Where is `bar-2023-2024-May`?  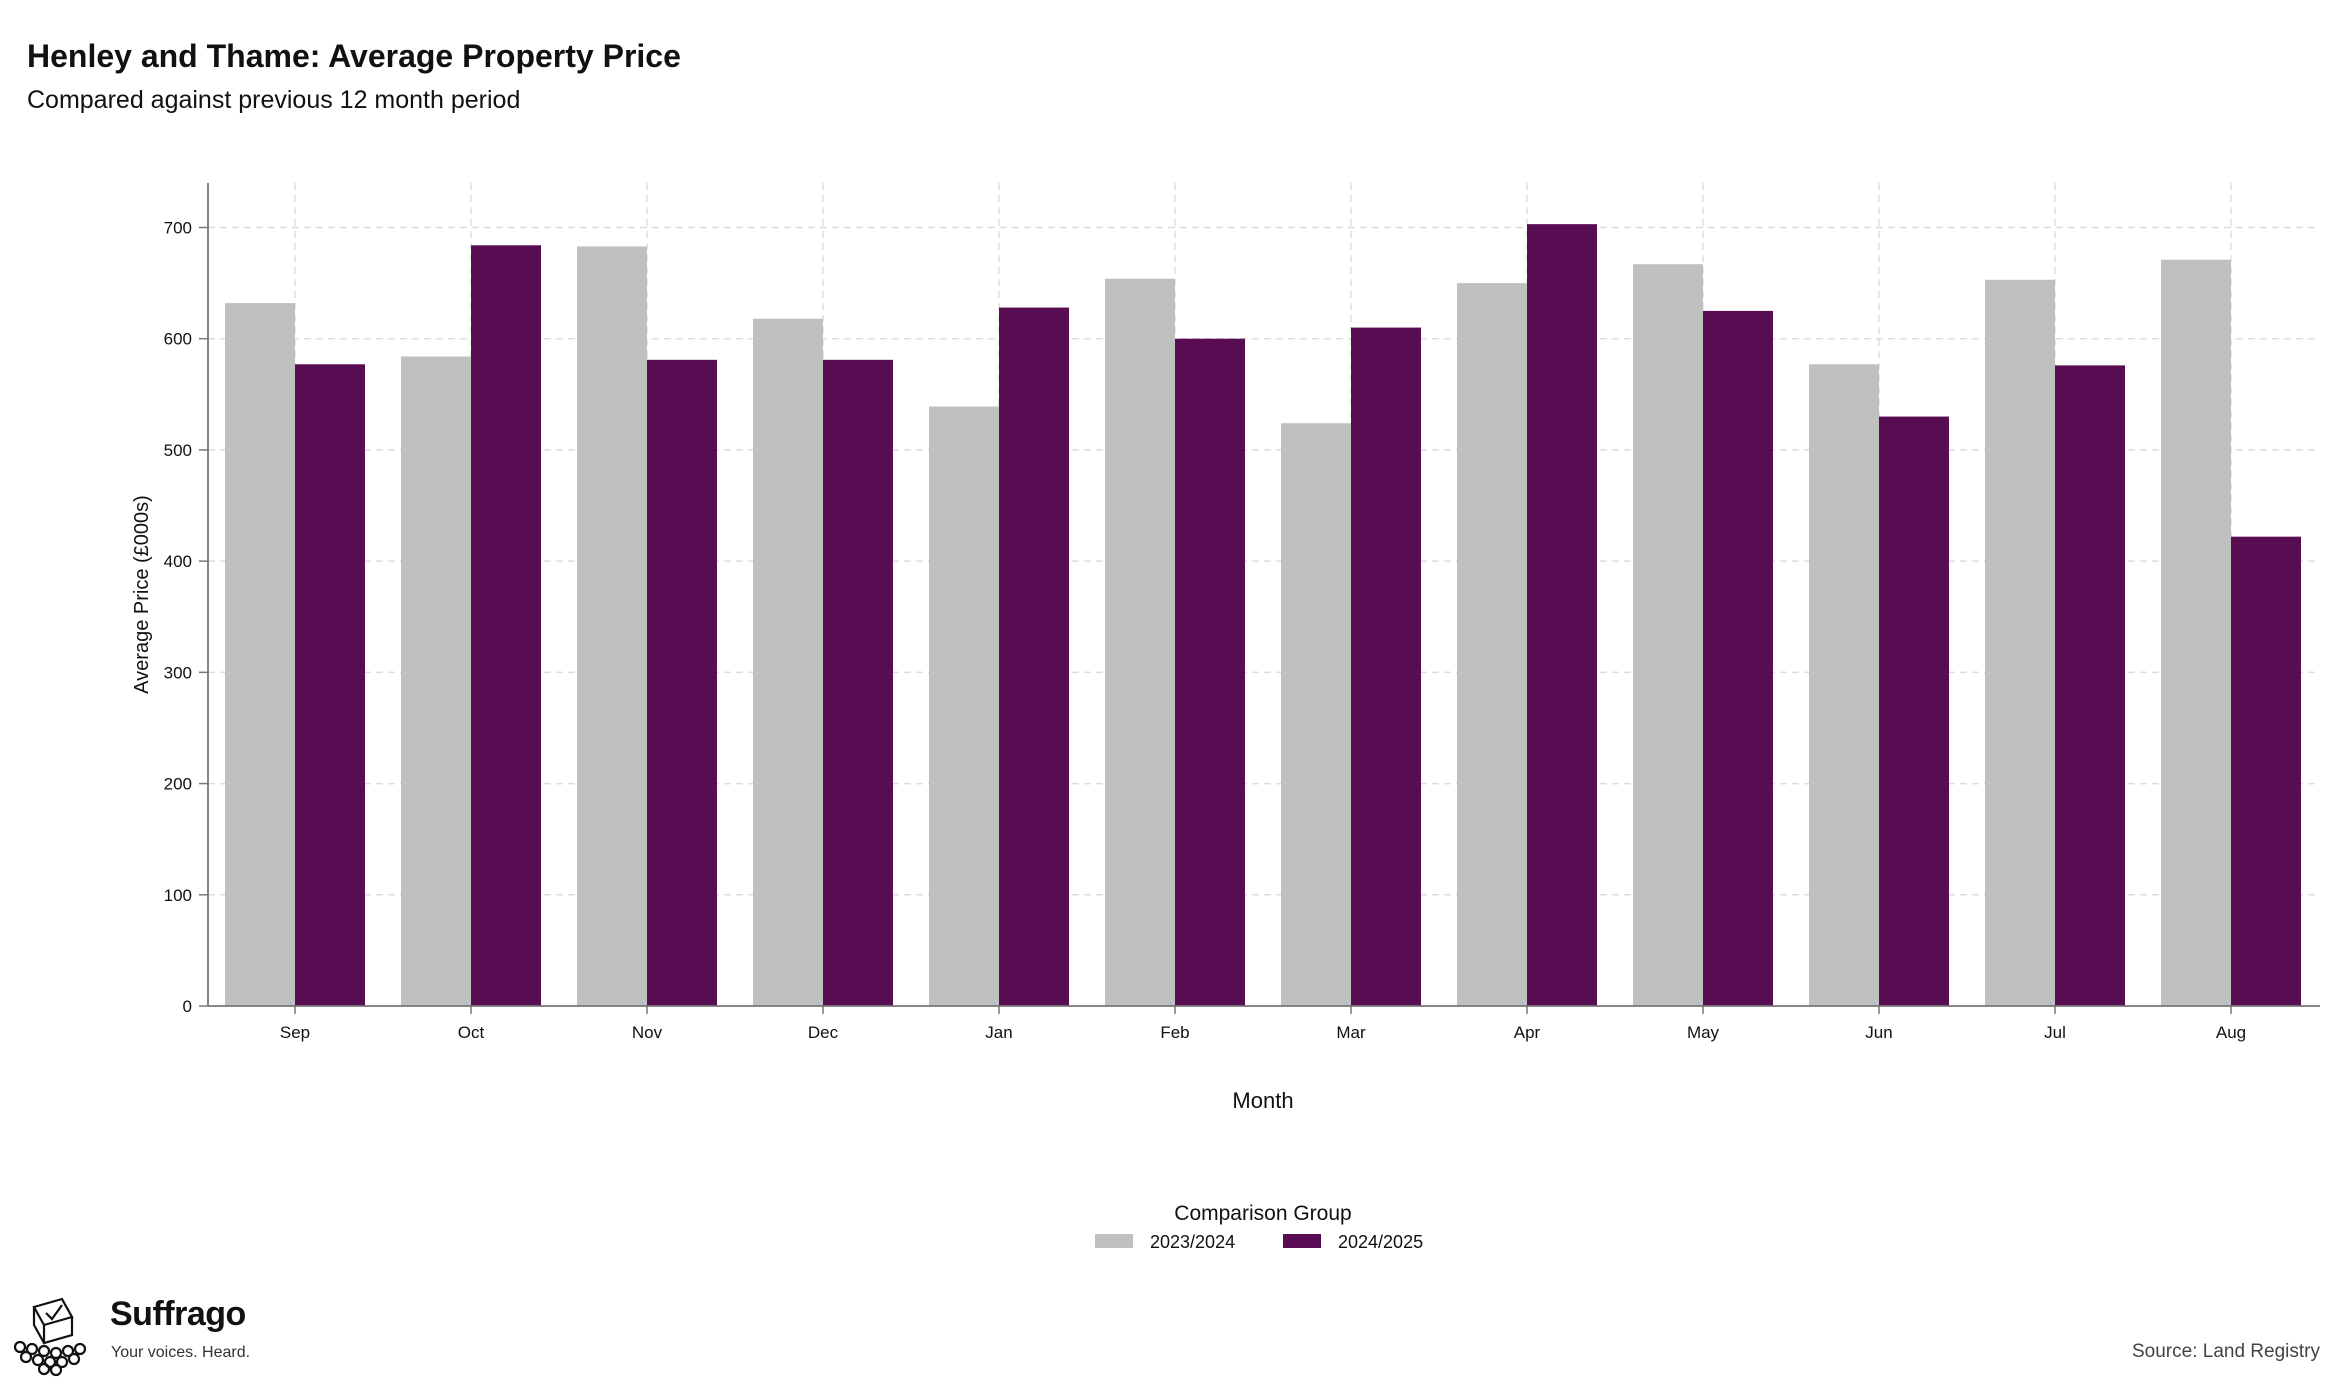 bar-2023-2024-May is located at coordinates (1668, 635).